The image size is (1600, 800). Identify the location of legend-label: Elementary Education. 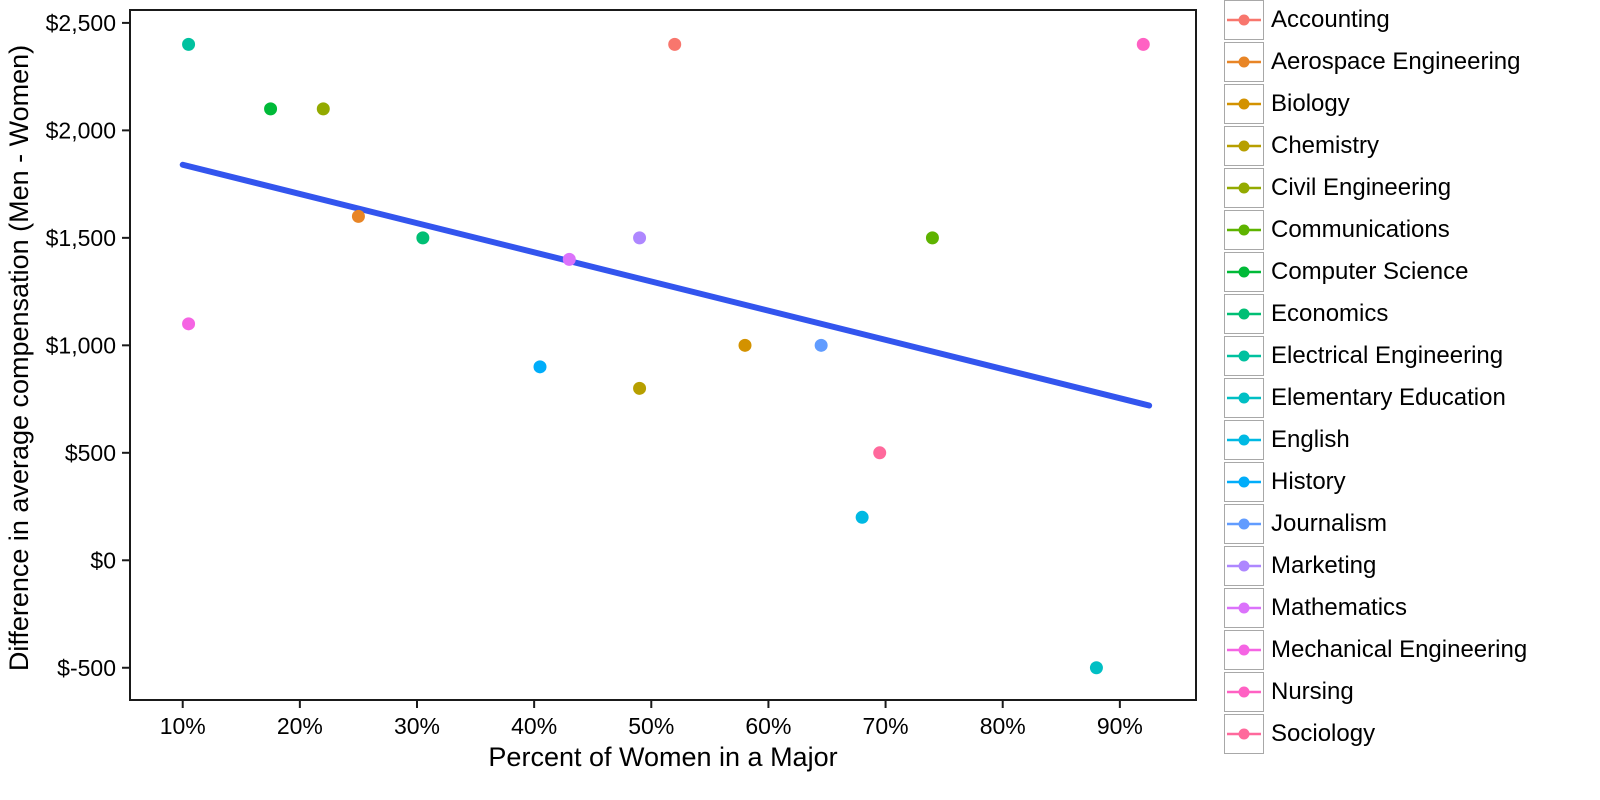
(1388, 397).